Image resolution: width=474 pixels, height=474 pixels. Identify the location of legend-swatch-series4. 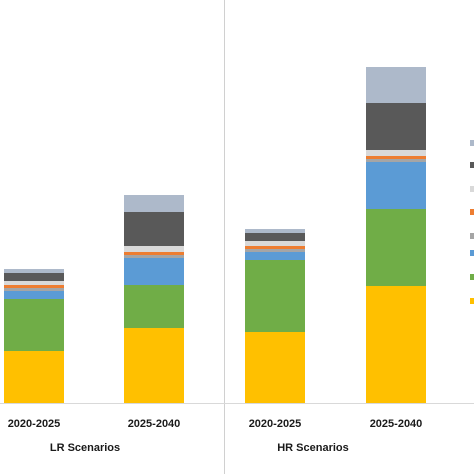
(472, 236).